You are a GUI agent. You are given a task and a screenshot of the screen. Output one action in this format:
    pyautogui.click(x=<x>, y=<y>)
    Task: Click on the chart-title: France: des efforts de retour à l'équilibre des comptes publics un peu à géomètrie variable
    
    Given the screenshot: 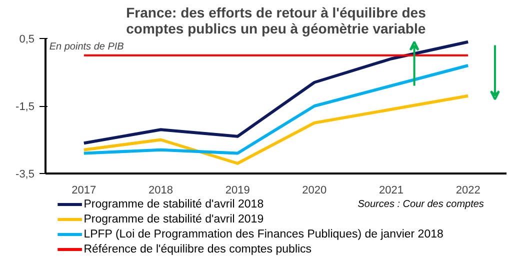 What is the action you would take?
    pyautogui.click(x=276, y=20)
    